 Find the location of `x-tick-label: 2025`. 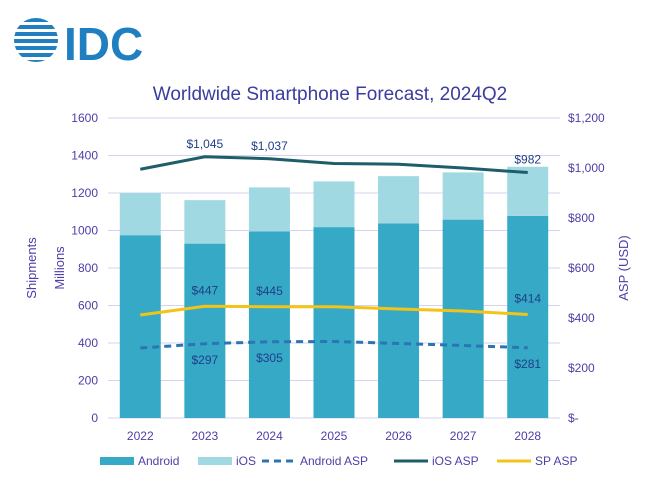

x-tick-label: 2025 is located at coordinates (334, 436).